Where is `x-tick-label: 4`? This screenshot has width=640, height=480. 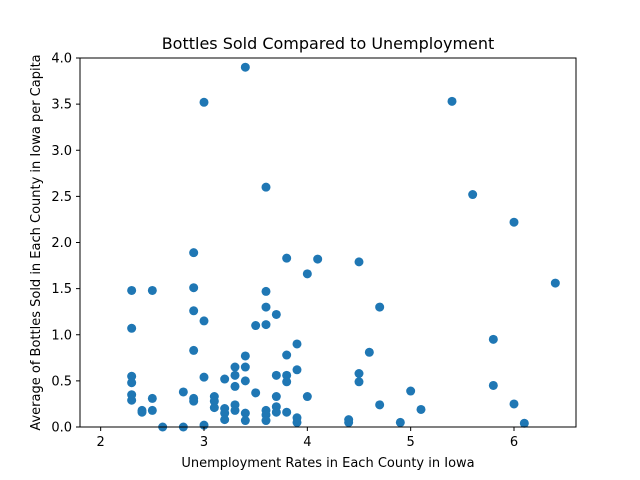
x-tick-label: 4 is located at coordinates (307, 442).